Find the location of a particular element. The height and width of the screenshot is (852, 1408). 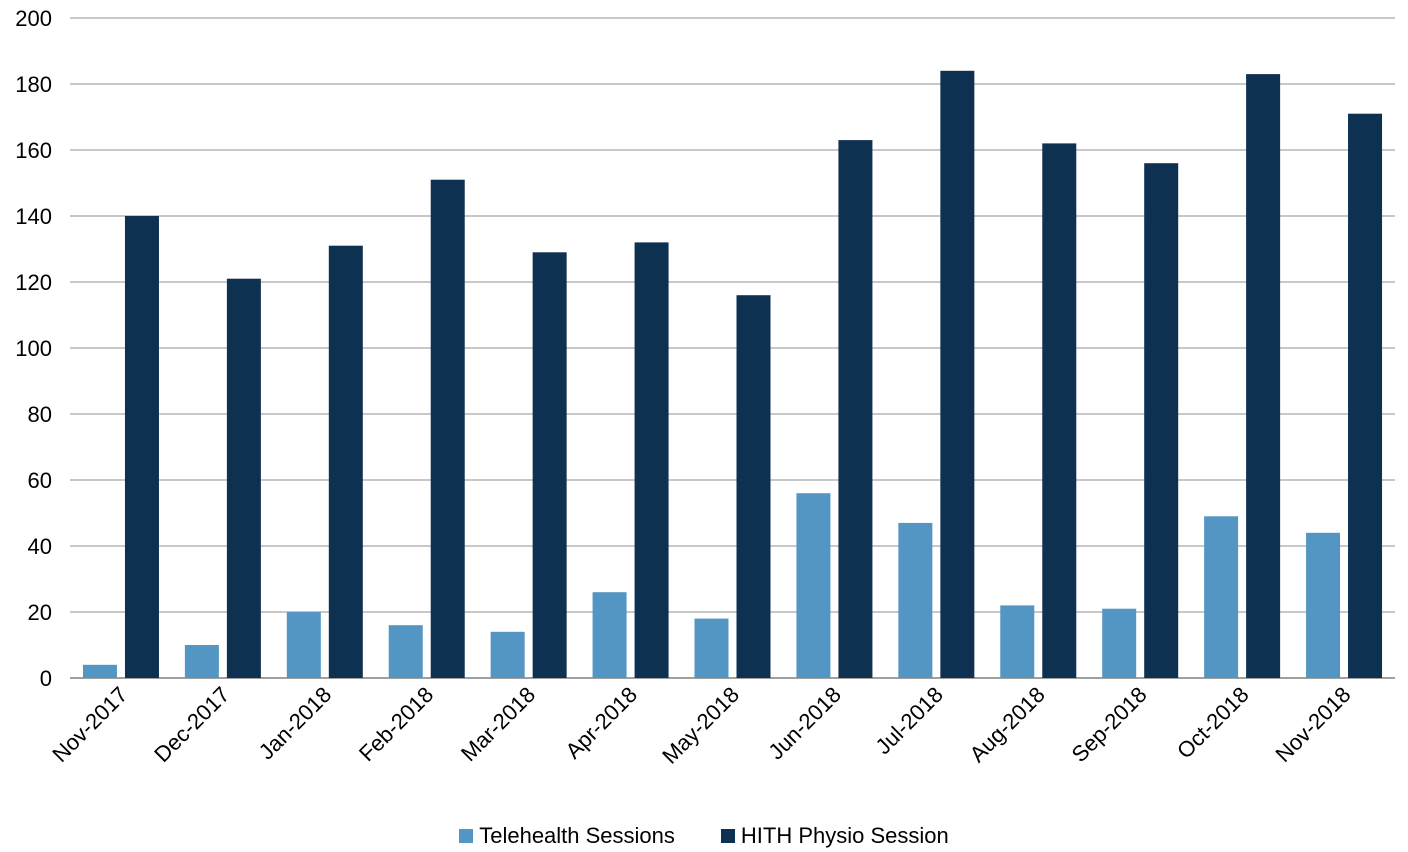

y-tick-label: 160 is located at coordinates (33, 150).